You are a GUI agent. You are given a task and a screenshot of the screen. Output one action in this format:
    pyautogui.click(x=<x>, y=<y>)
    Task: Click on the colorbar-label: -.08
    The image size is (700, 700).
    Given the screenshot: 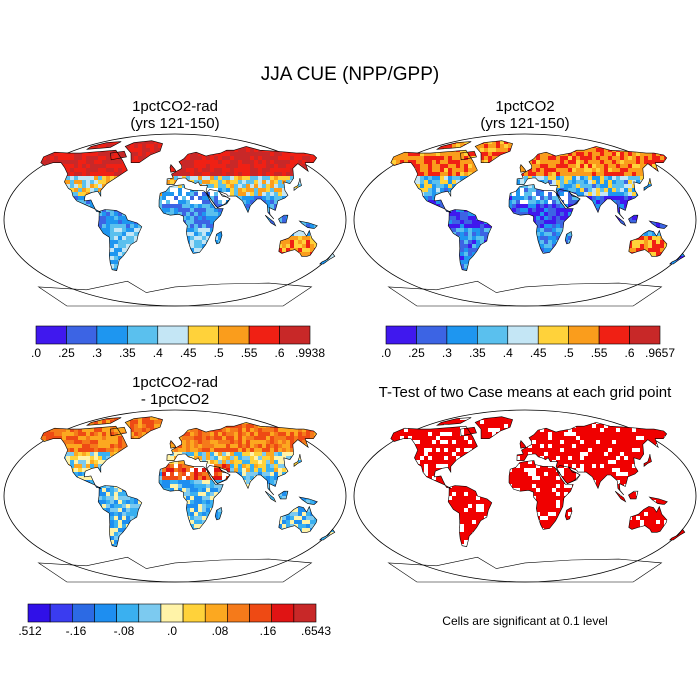 What is the action you would take?
    pyautogui.click(x=124, y=631)
    